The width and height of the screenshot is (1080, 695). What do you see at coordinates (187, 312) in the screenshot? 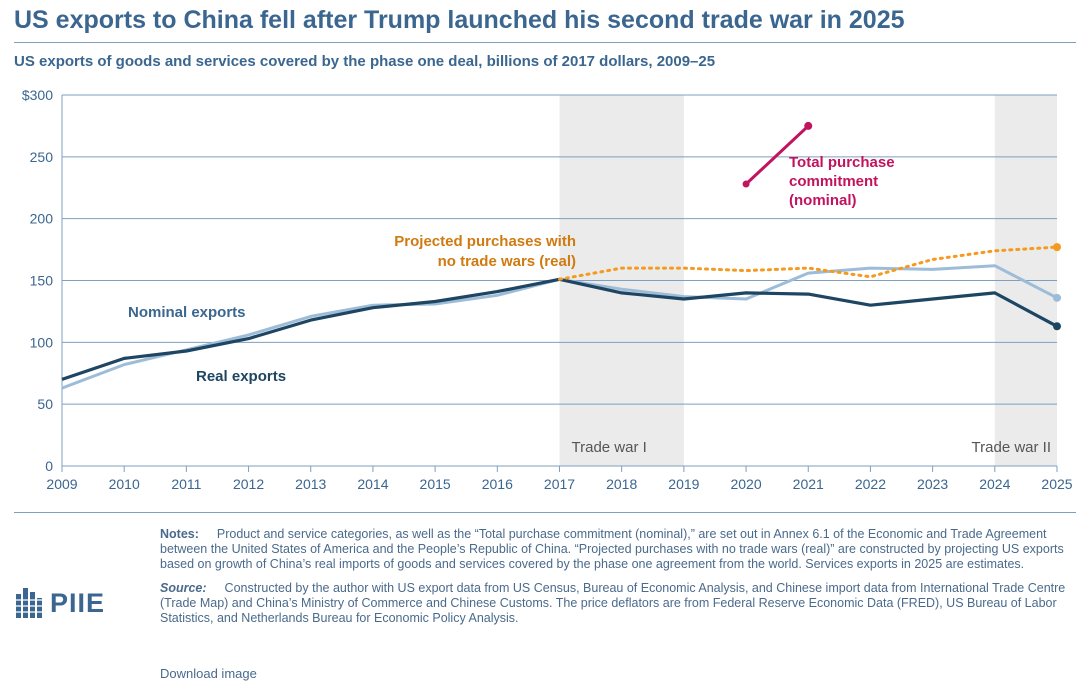
I see `nominal-exports-label: Nominal exports` at bounding box center [187, 312].